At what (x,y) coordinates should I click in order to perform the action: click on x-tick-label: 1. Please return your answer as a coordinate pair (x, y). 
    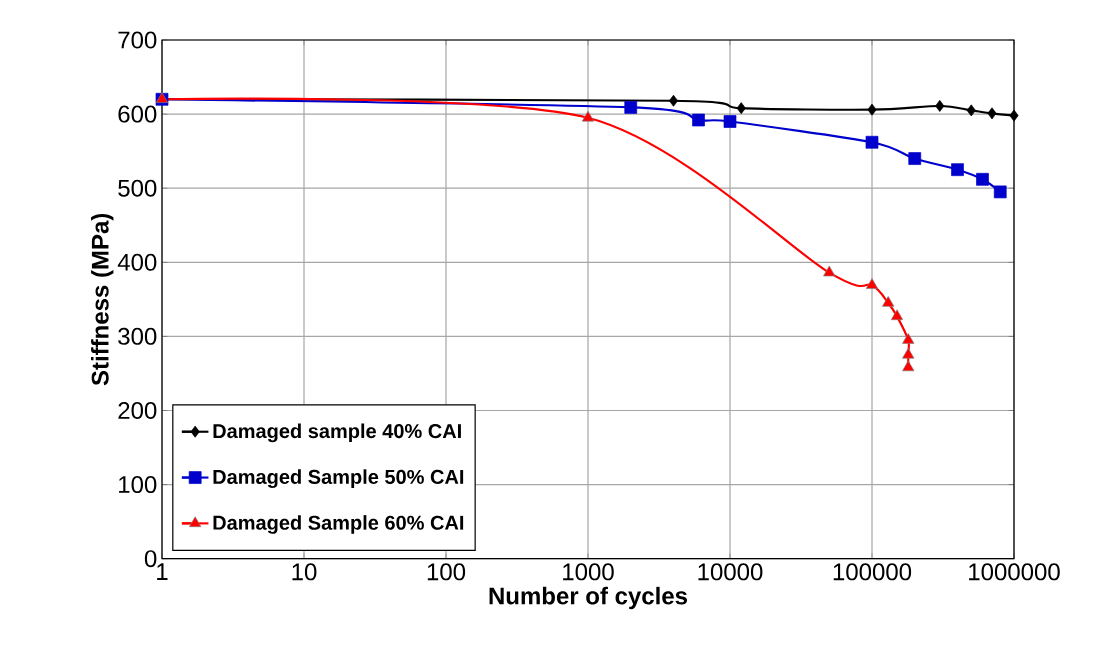
    Looking at the image, I should click on (162, 571).